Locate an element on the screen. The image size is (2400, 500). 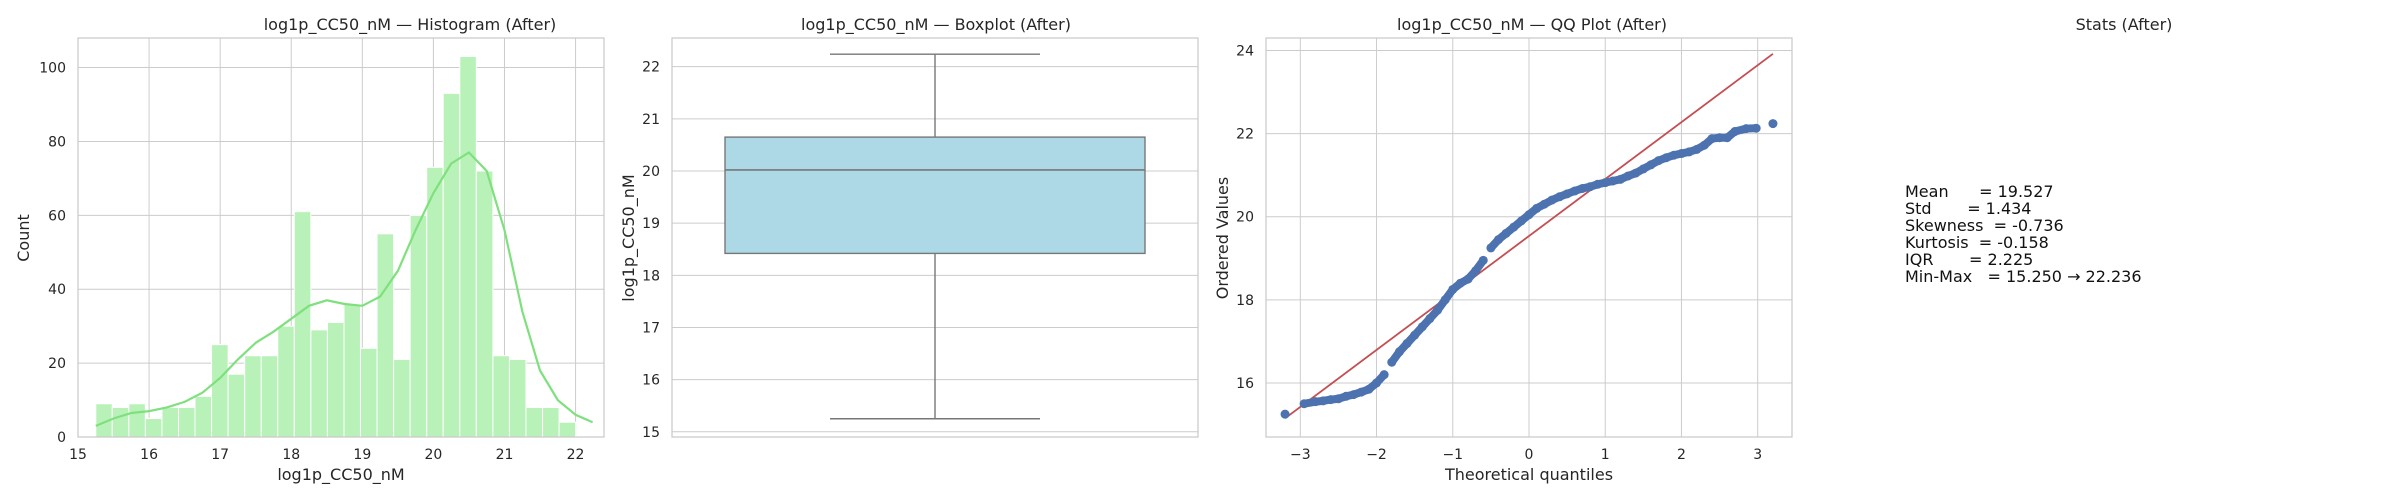
qqplot-y-label: Ordered Values is located at coordinates (1222, 238).